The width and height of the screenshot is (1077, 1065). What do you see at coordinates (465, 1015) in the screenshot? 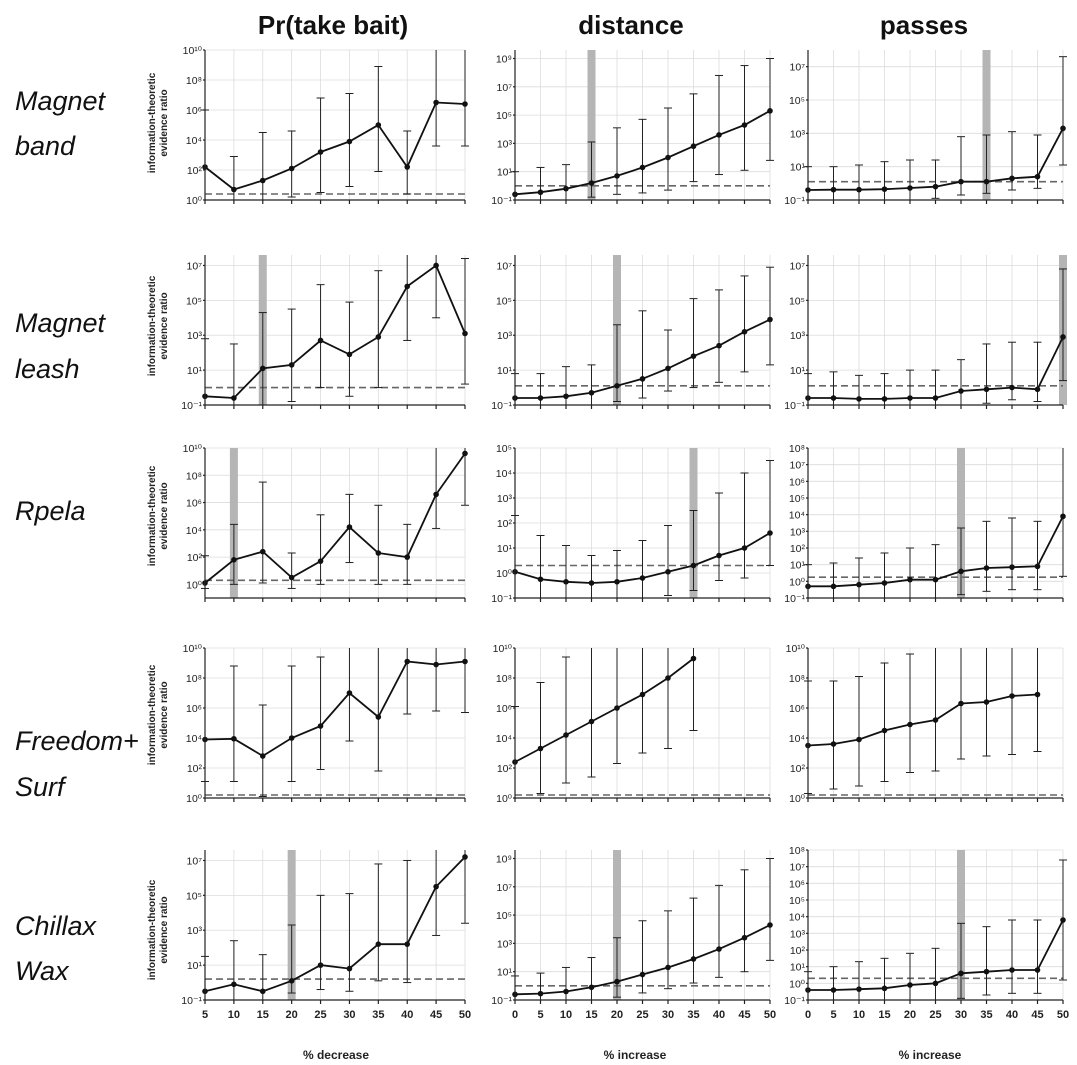
I see `x-tick-label: 50` at bounding box center [465, 1015].